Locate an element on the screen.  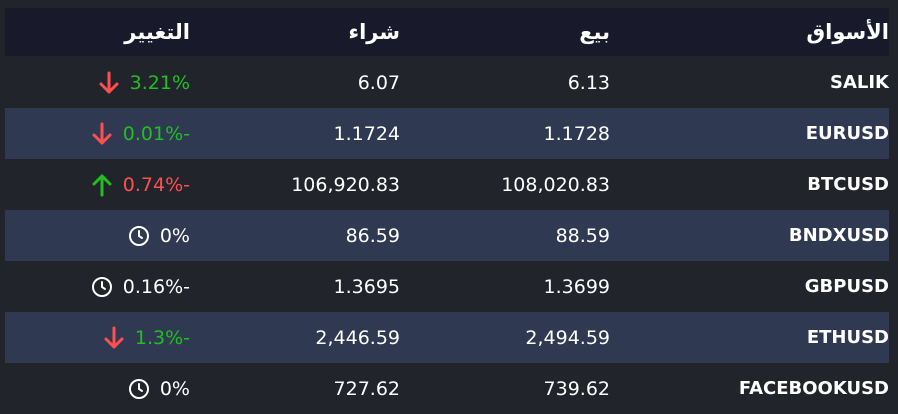
change-cell: 0.01%- is located at coordinates (140, 133).